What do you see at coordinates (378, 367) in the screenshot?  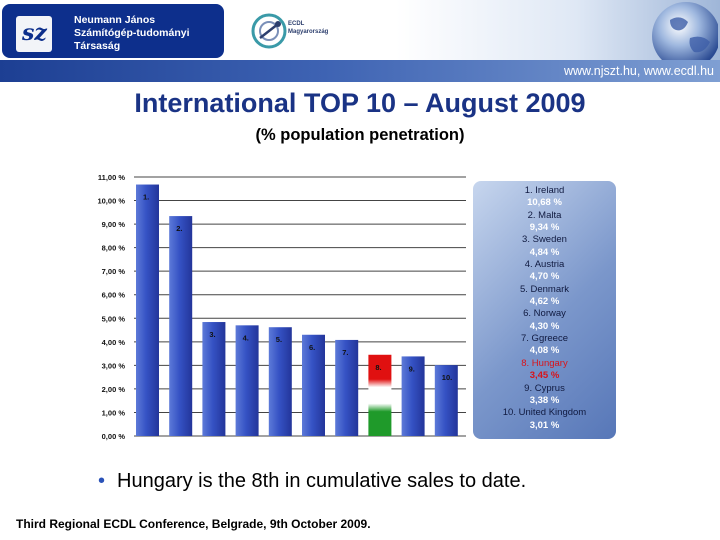 I see `bar-label: 8.` at bounding box center [378, 367].